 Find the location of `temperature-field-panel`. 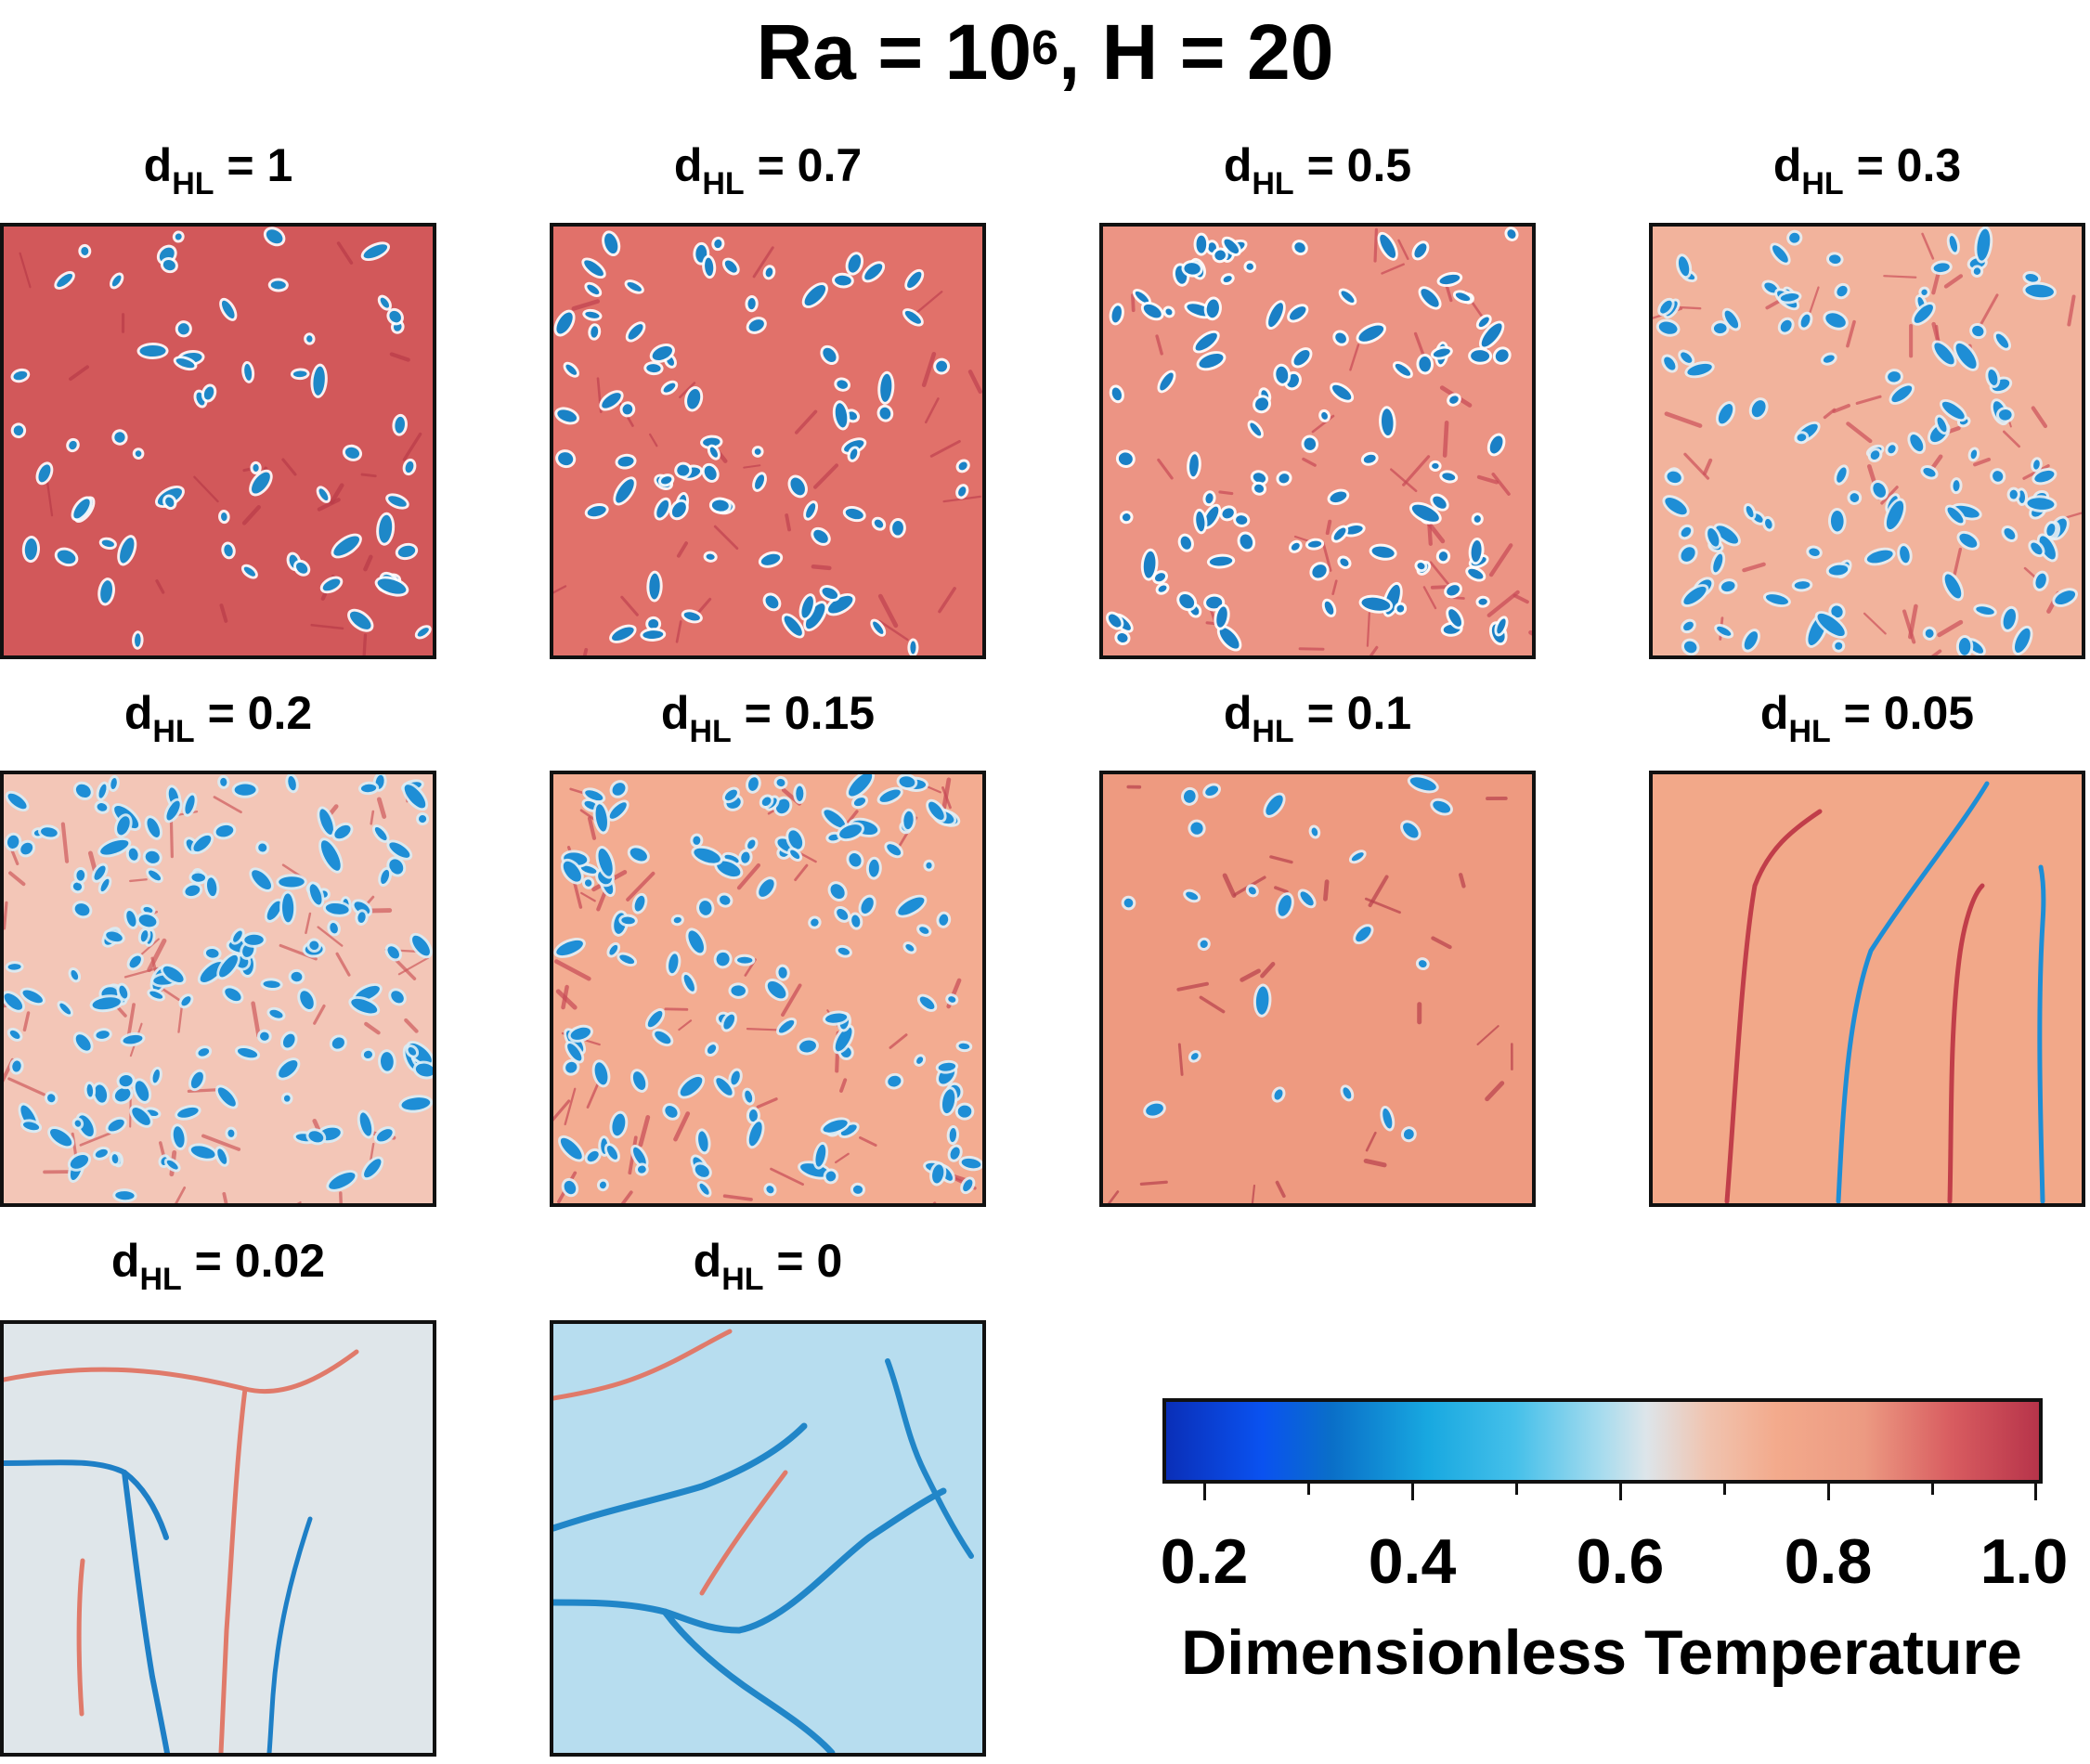

temperature-field-panel is located at coordinates (768, 1538).